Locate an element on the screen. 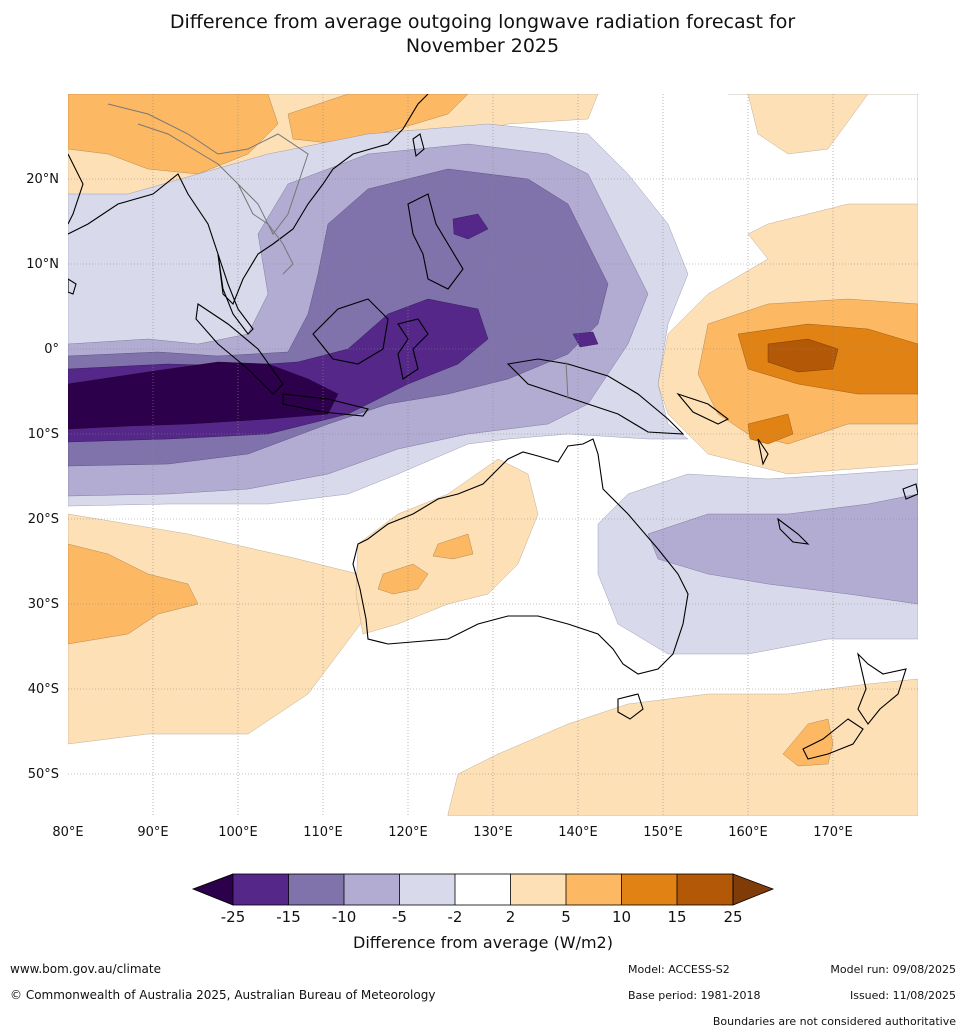 The image size is (965, 1035). colorbar-tick-label: 10 is located at coordinates (621, 917).